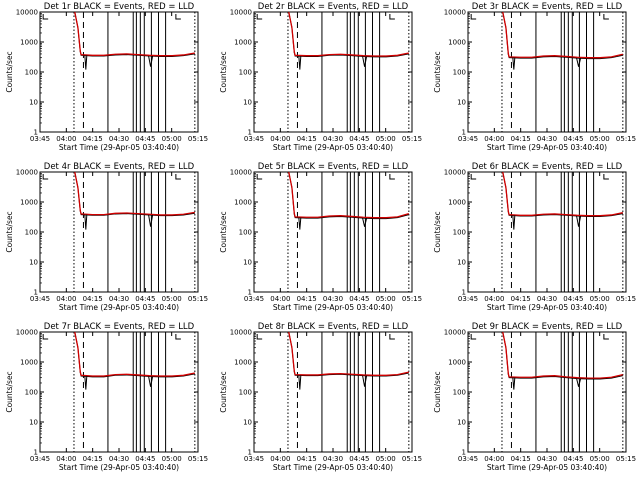 The height and width of the screenshot is (480, 640). Describe the element at coordinates (333, 327) in the screenshot. I see `panel-title: Det 8r BLACK = Events, RED = LLD` at that location.